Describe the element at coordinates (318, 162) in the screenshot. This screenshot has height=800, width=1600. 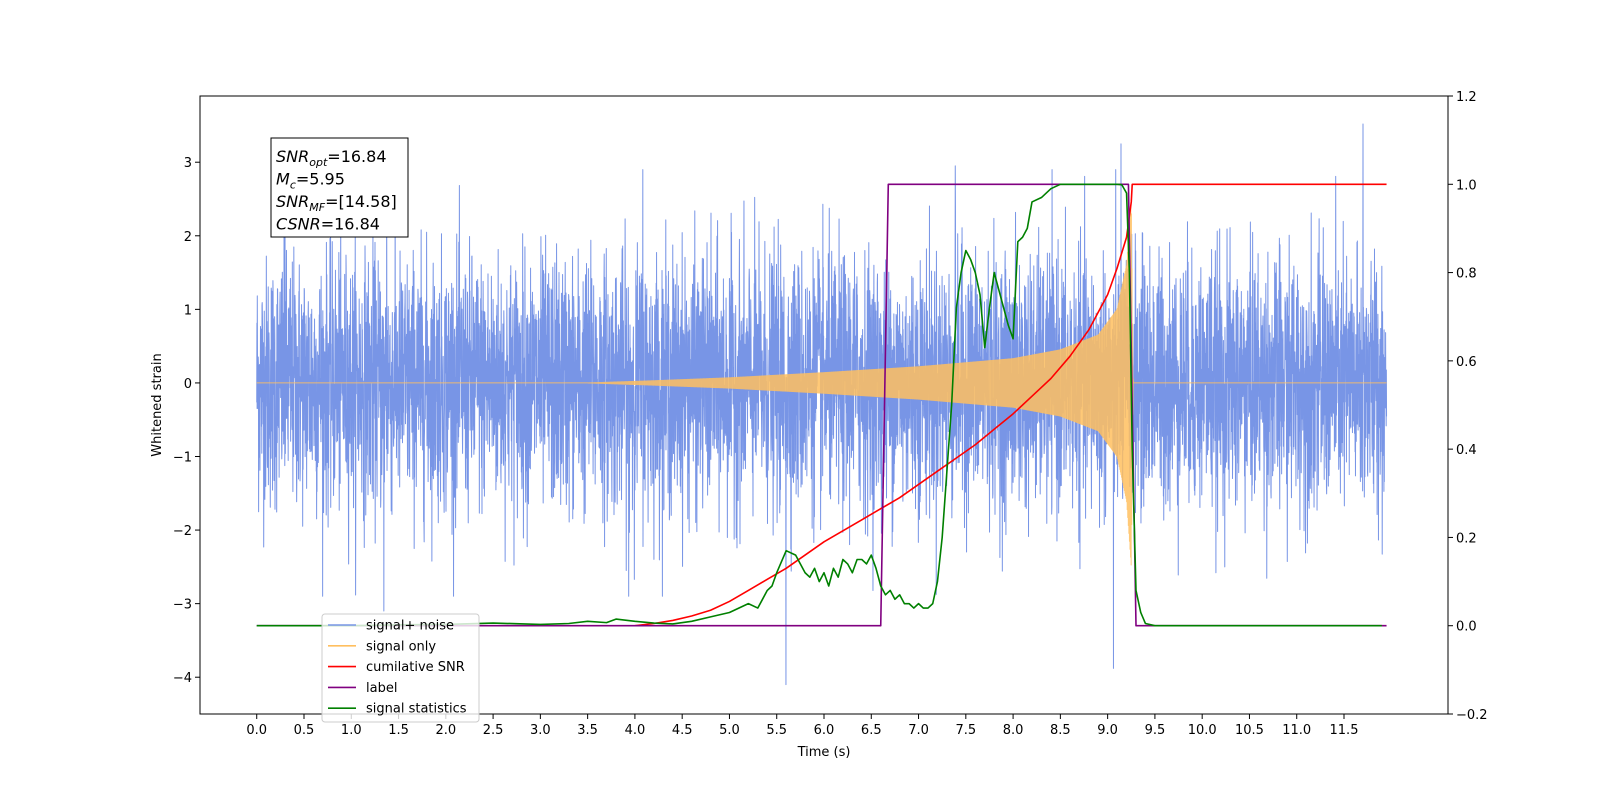
I see `info-sub: opt` at that location.